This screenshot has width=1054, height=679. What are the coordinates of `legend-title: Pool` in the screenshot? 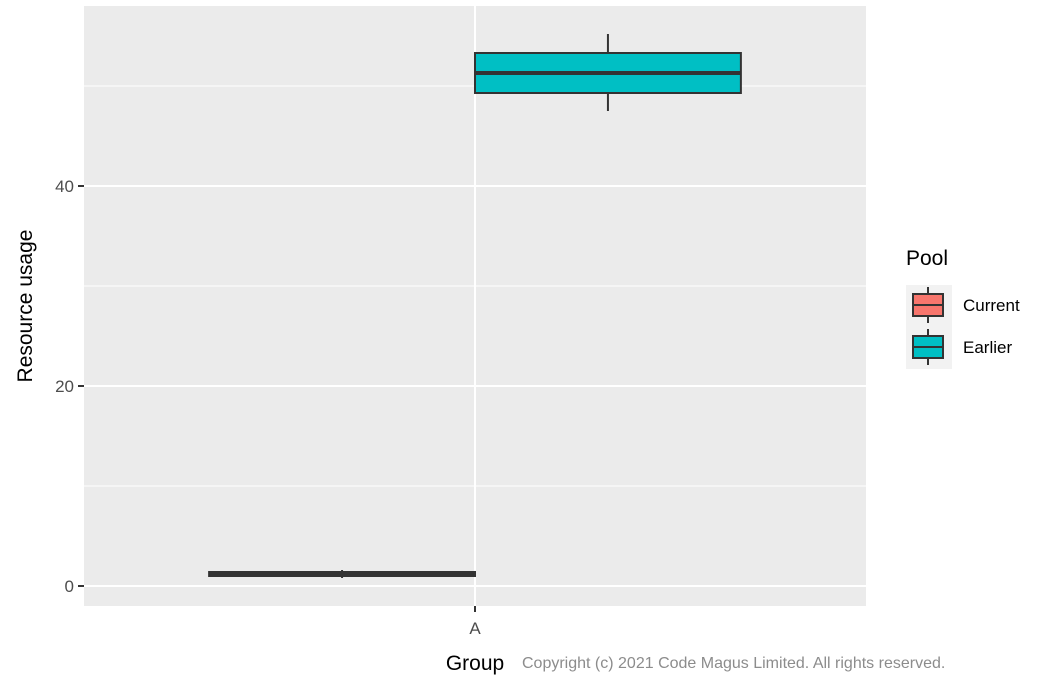 It's located at (927, 258).